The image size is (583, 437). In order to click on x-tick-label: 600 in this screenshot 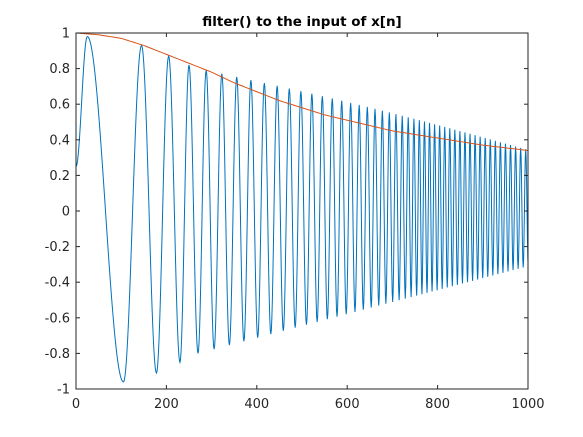, I will do `click(347, 404)`.